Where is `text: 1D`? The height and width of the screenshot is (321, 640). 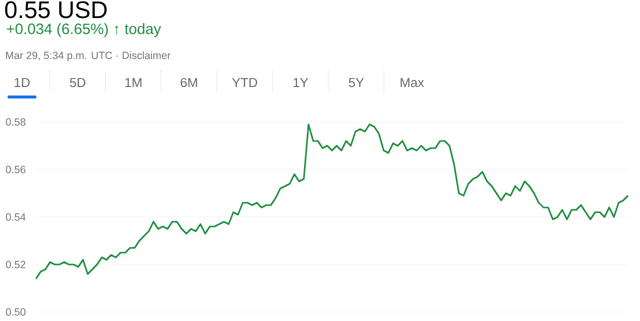 text: 1D is located at coordinates (22, 82).